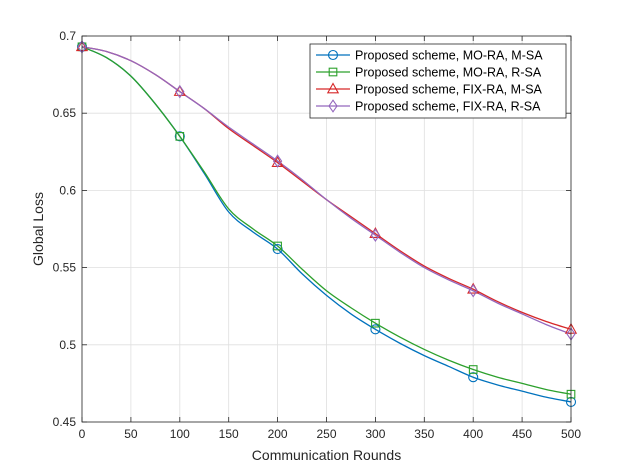 Image resolution: width=632 pixels, height=474 pixels. What do you see at coordinates (65, 113) in the screenshot?
I see `y-tick-label: 0.65` at bounding box center [65, 113].